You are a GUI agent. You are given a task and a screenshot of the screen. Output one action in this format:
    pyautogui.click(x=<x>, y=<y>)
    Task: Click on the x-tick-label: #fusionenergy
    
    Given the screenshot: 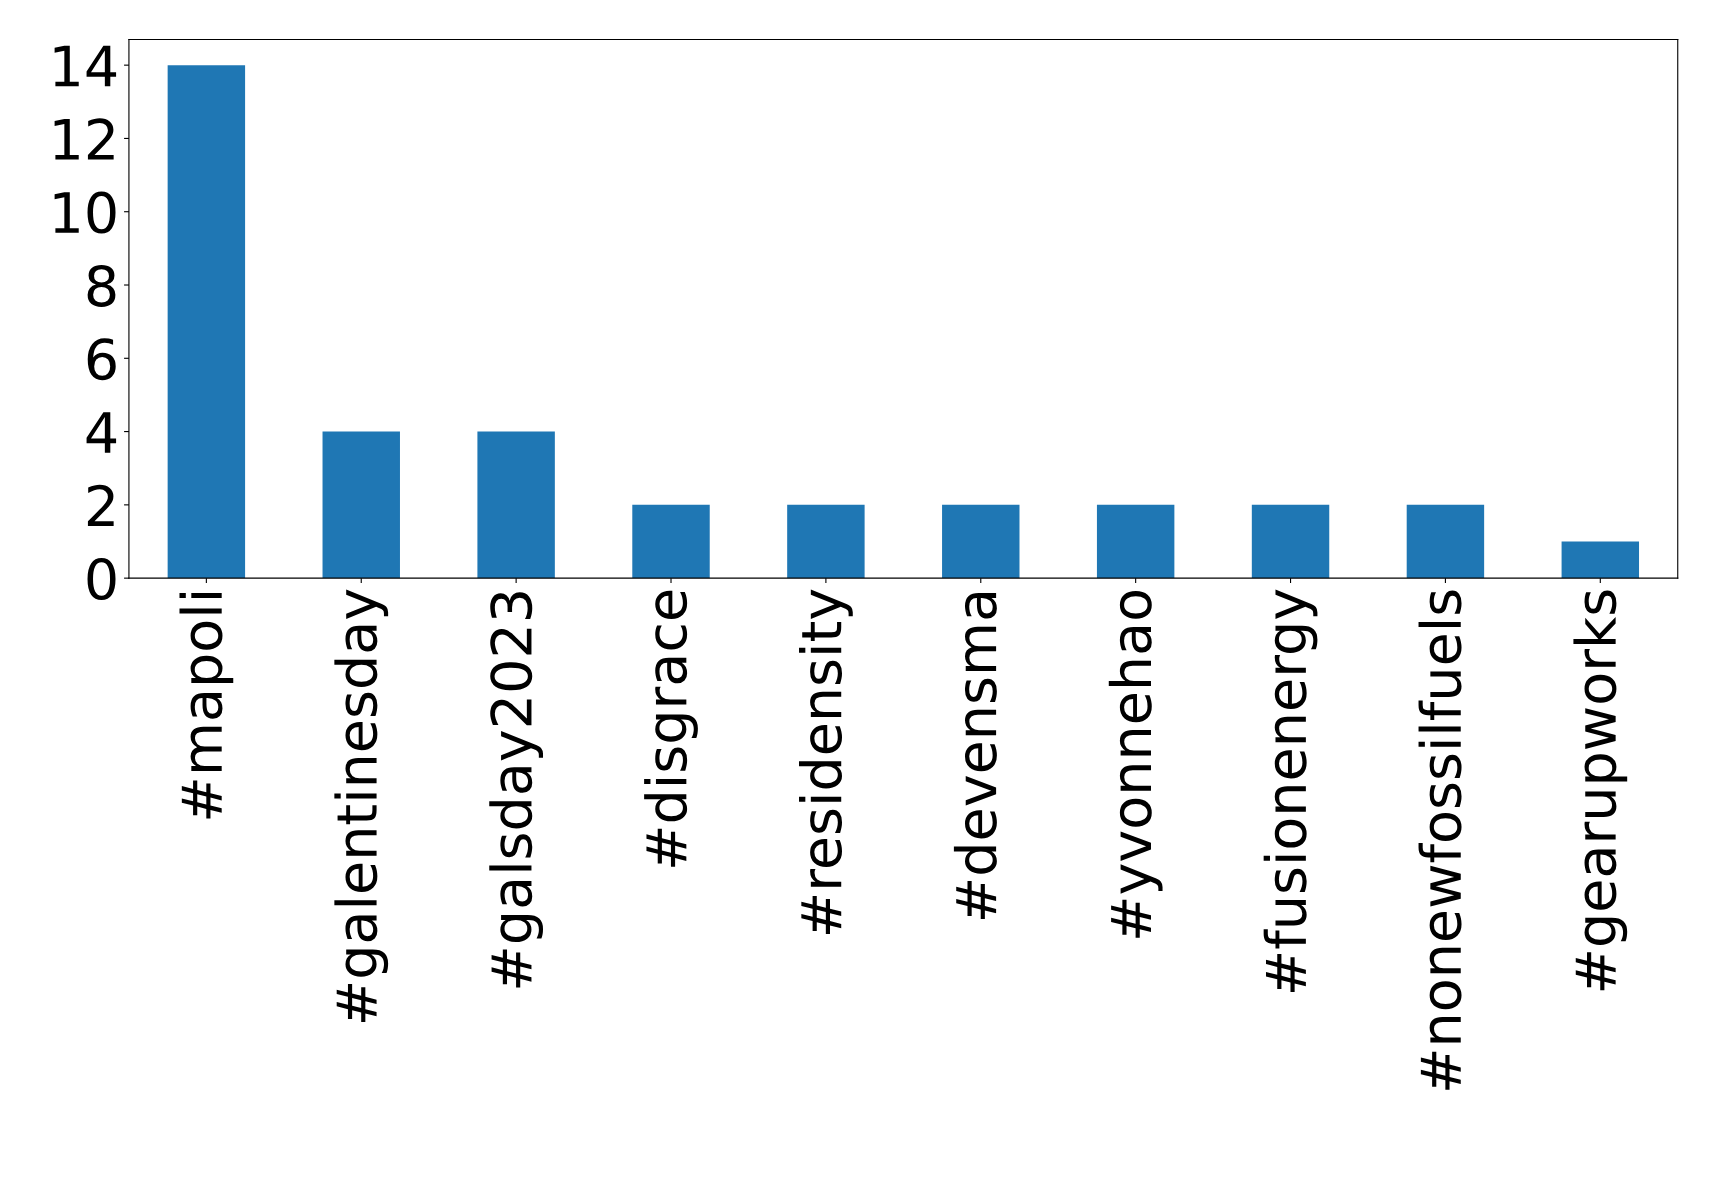 What is the action you would take?
    pyautogui.click(x=1290, y=791)
    